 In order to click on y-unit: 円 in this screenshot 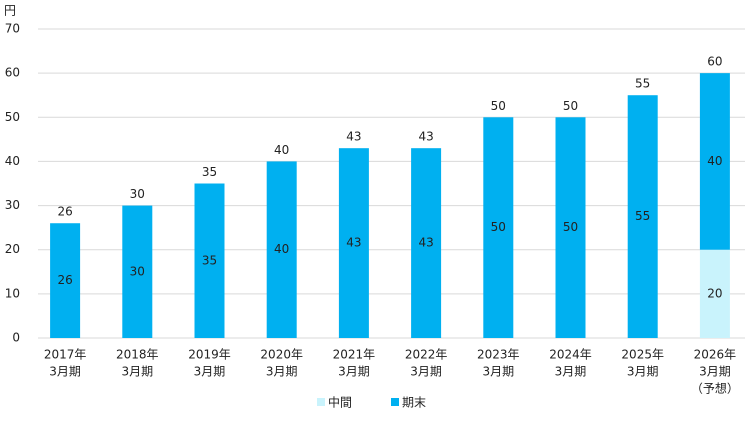, I will do `click(10, 11)`.